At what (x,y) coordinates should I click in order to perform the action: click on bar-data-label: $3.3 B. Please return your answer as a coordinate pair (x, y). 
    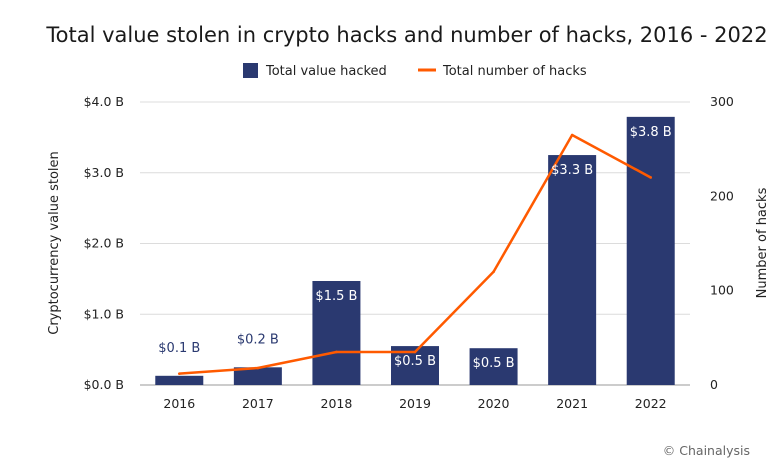
    Looking at the image, I should click on (572, 170).